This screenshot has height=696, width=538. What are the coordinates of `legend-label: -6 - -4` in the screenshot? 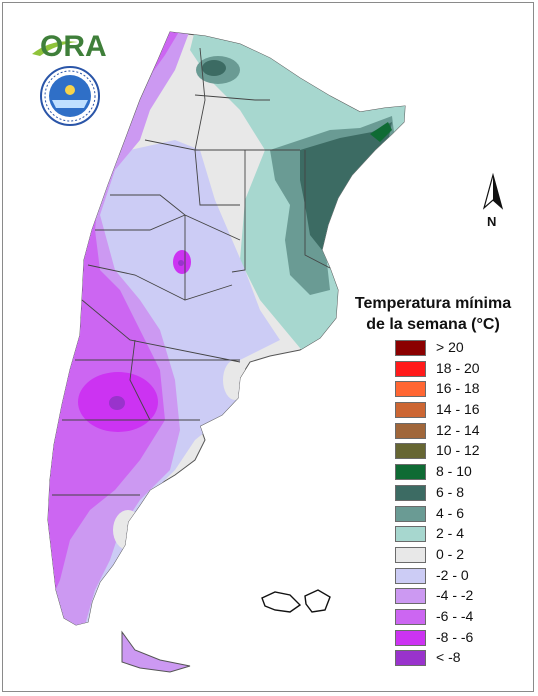 It's located at (455, 615).